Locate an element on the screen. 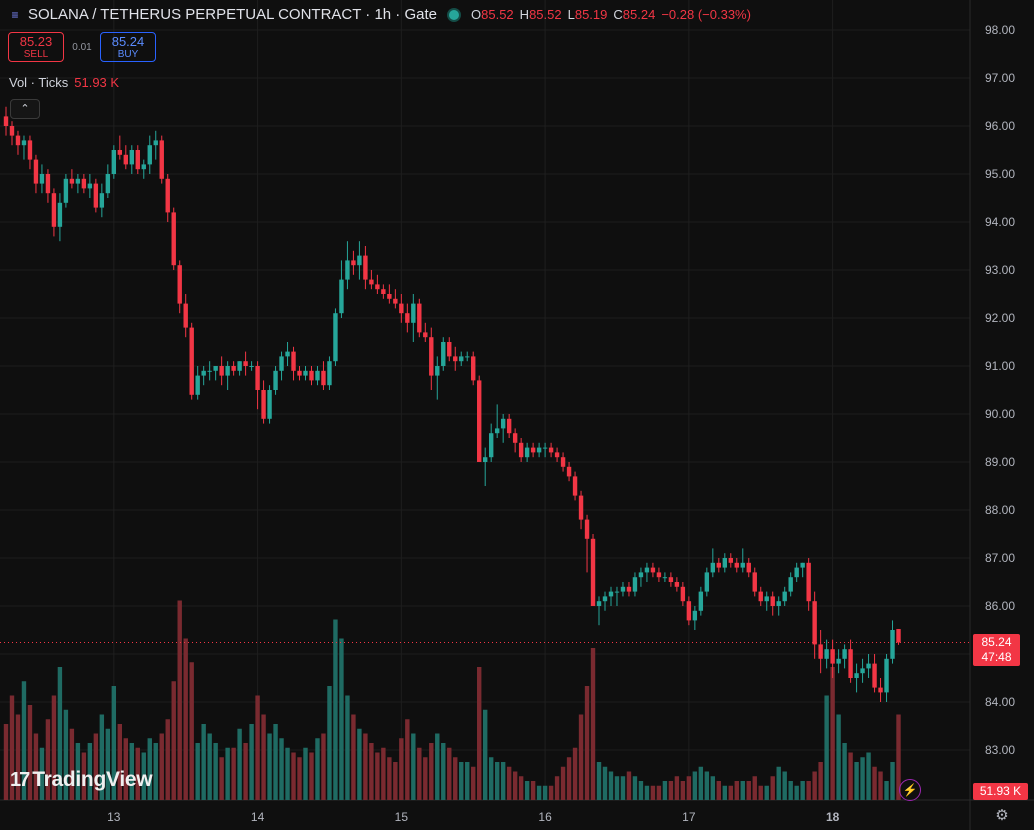  y-tick-label: 84.00 is located at coordinates (1000, 702).